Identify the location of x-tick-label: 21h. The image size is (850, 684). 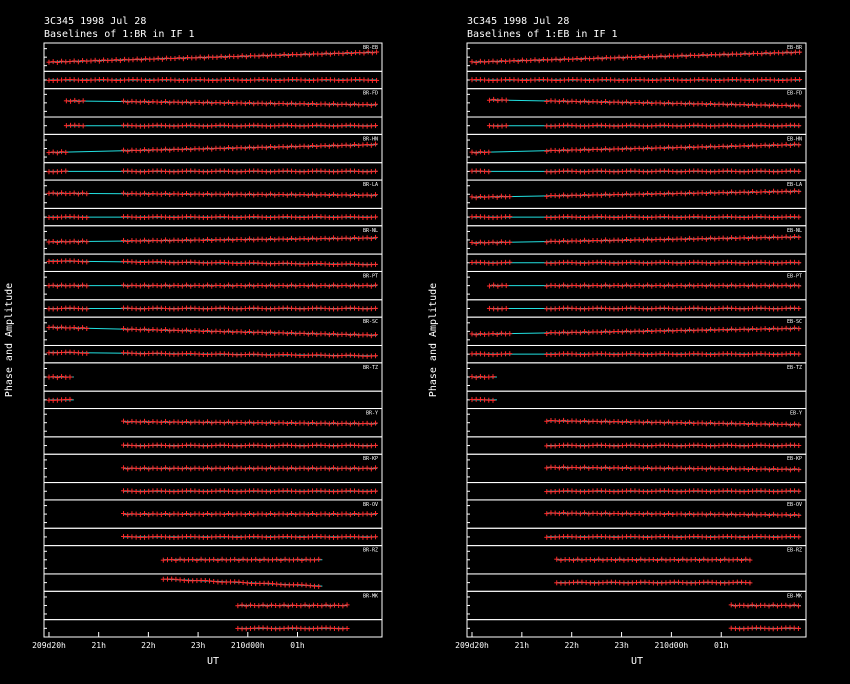
(522, 645).